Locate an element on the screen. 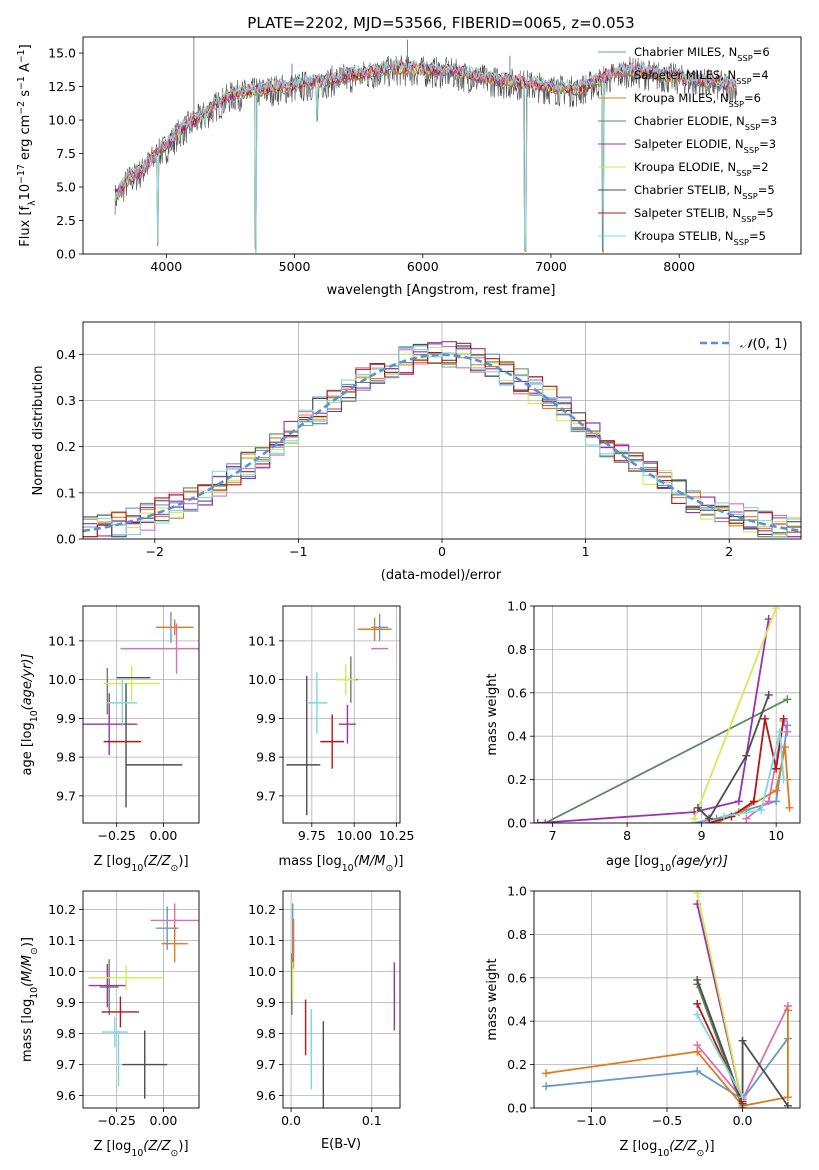  x-tick-label: 5000 is located at coordinates (295, 266).